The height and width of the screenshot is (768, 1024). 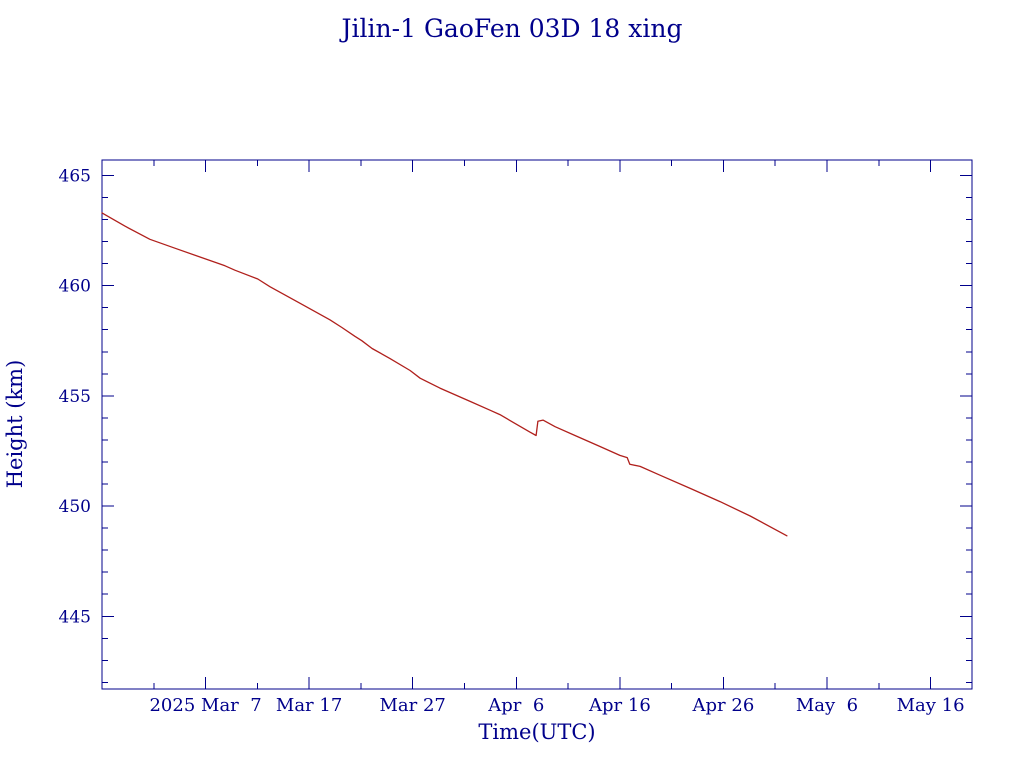 I want to click on y-tick-label: 460, so click(x=75, y=287).